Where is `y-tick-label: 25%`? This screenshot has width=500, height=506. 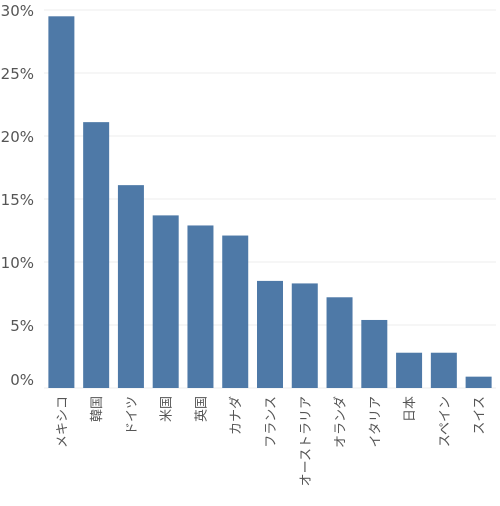
y-tick-label: 25% is located at coordinates (17, 74).